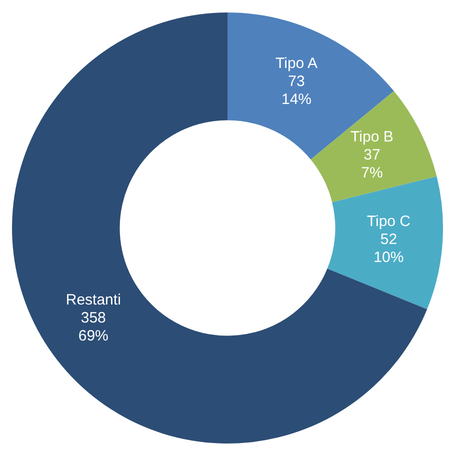  Describe the element at coordinates (372, 164) in the screenshot. I see `data-label: 37 7%` at that location.